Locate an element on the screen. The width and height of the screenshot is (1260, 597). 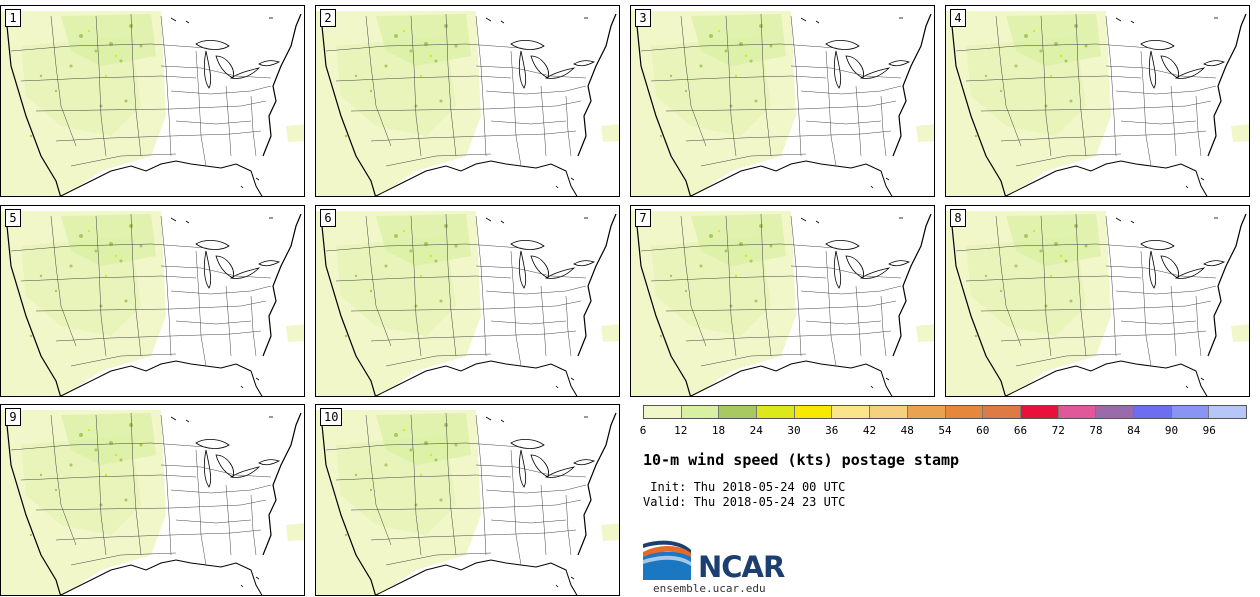
colorbar-tick-label: 36 is located at coordinates (832, 430).